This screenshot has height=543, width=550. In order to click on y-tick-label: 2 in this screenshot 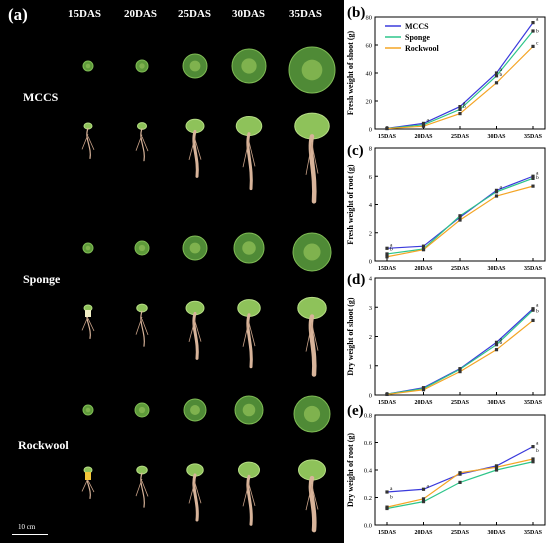, I will do `click(370, 233)`.